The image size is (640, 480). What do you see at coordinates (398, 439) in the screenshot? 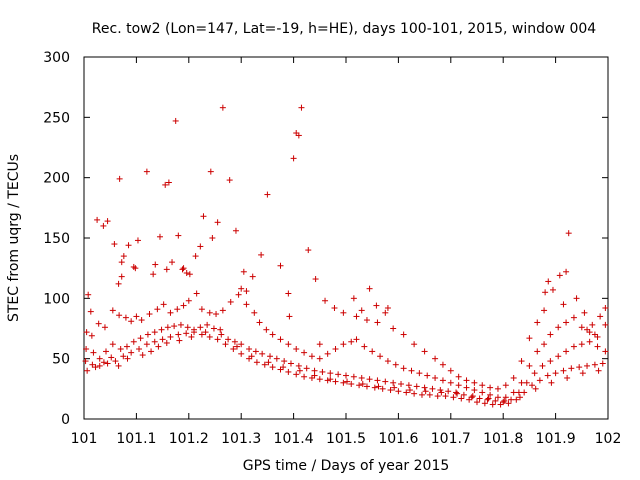
I see `x-tick-label: 101.6` at bounding box center [398, 439].